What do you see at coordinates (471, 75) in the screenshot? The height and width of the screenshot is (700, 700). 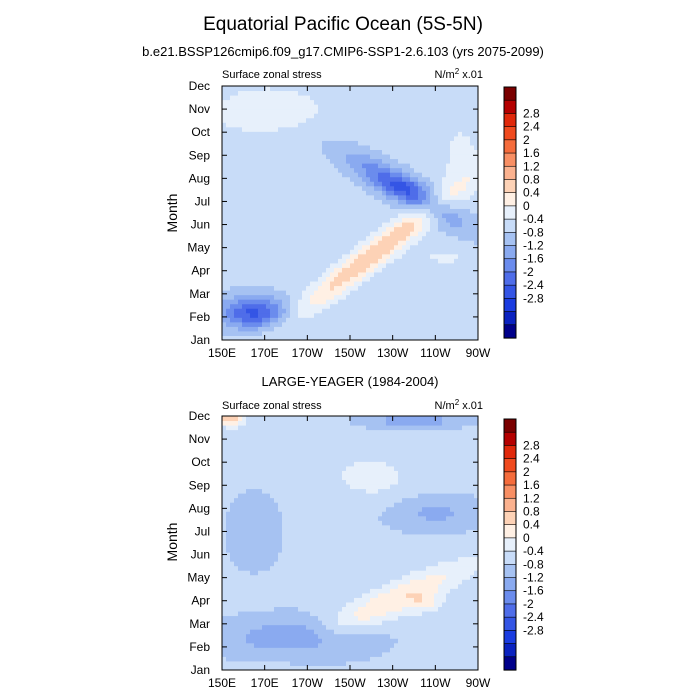 I see `units-suffix: x.01` at bounding box center [471, 75].